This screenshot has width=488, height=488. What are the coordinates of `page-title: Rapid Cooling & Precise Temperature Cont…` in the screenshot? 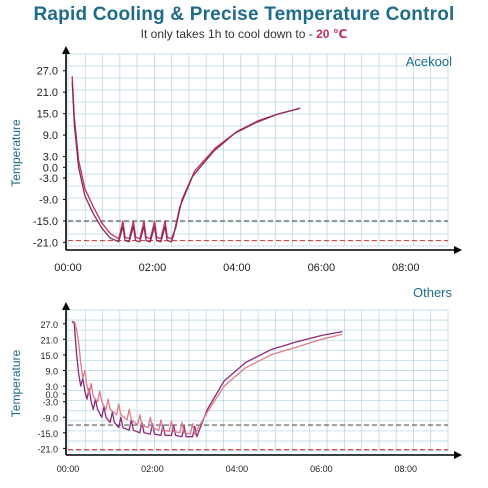 It's located at (244, 14).